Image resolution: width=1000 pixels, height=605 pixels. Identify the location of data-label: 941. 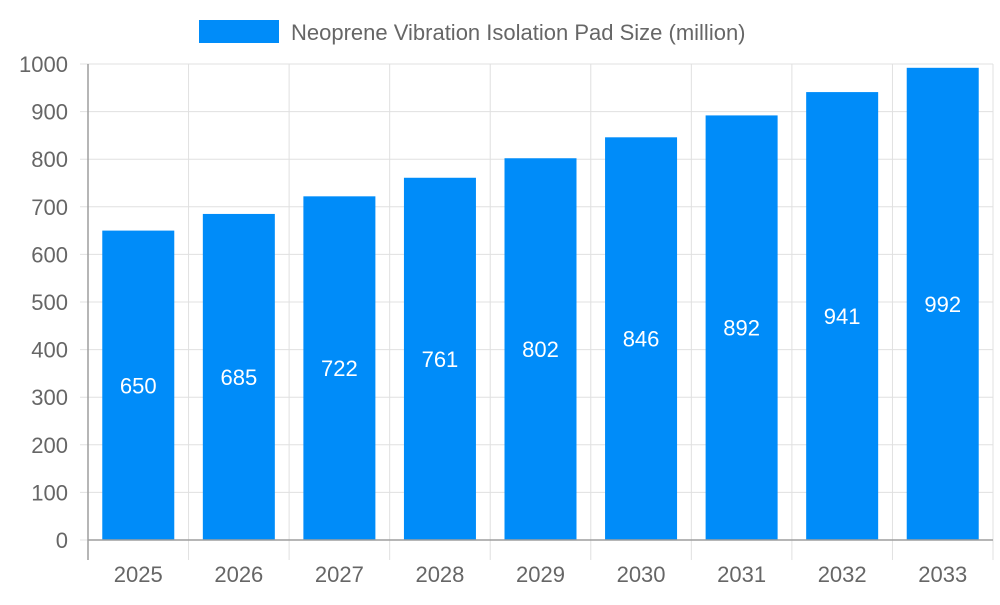
(842, 316).